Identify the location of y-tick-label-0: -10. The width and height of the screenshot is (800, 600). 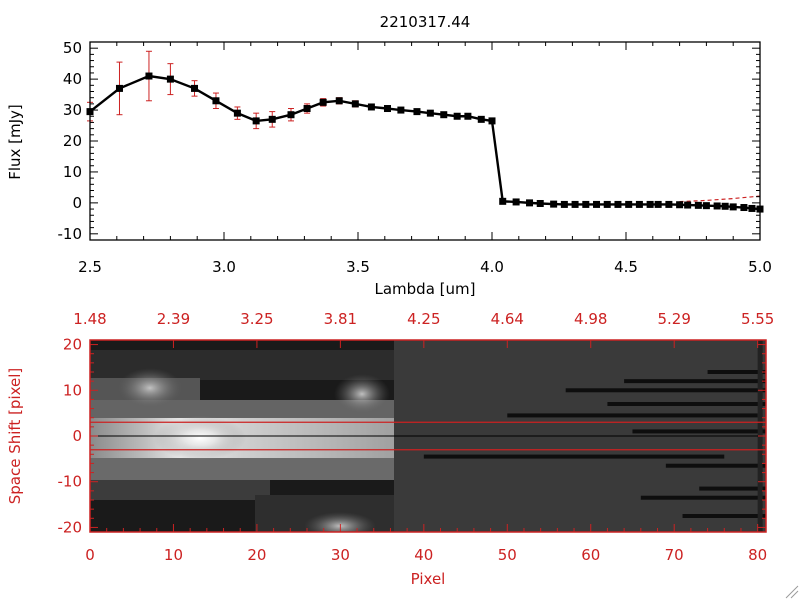
(70, 234).